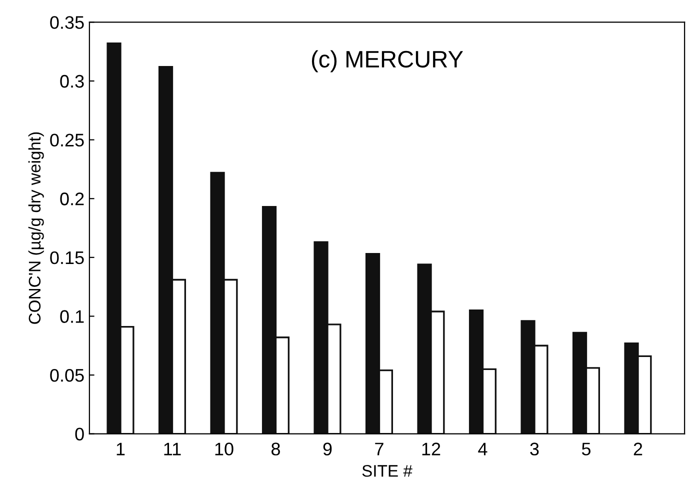  I want to click on y-tick-label: 0.2, so click(72, 199).